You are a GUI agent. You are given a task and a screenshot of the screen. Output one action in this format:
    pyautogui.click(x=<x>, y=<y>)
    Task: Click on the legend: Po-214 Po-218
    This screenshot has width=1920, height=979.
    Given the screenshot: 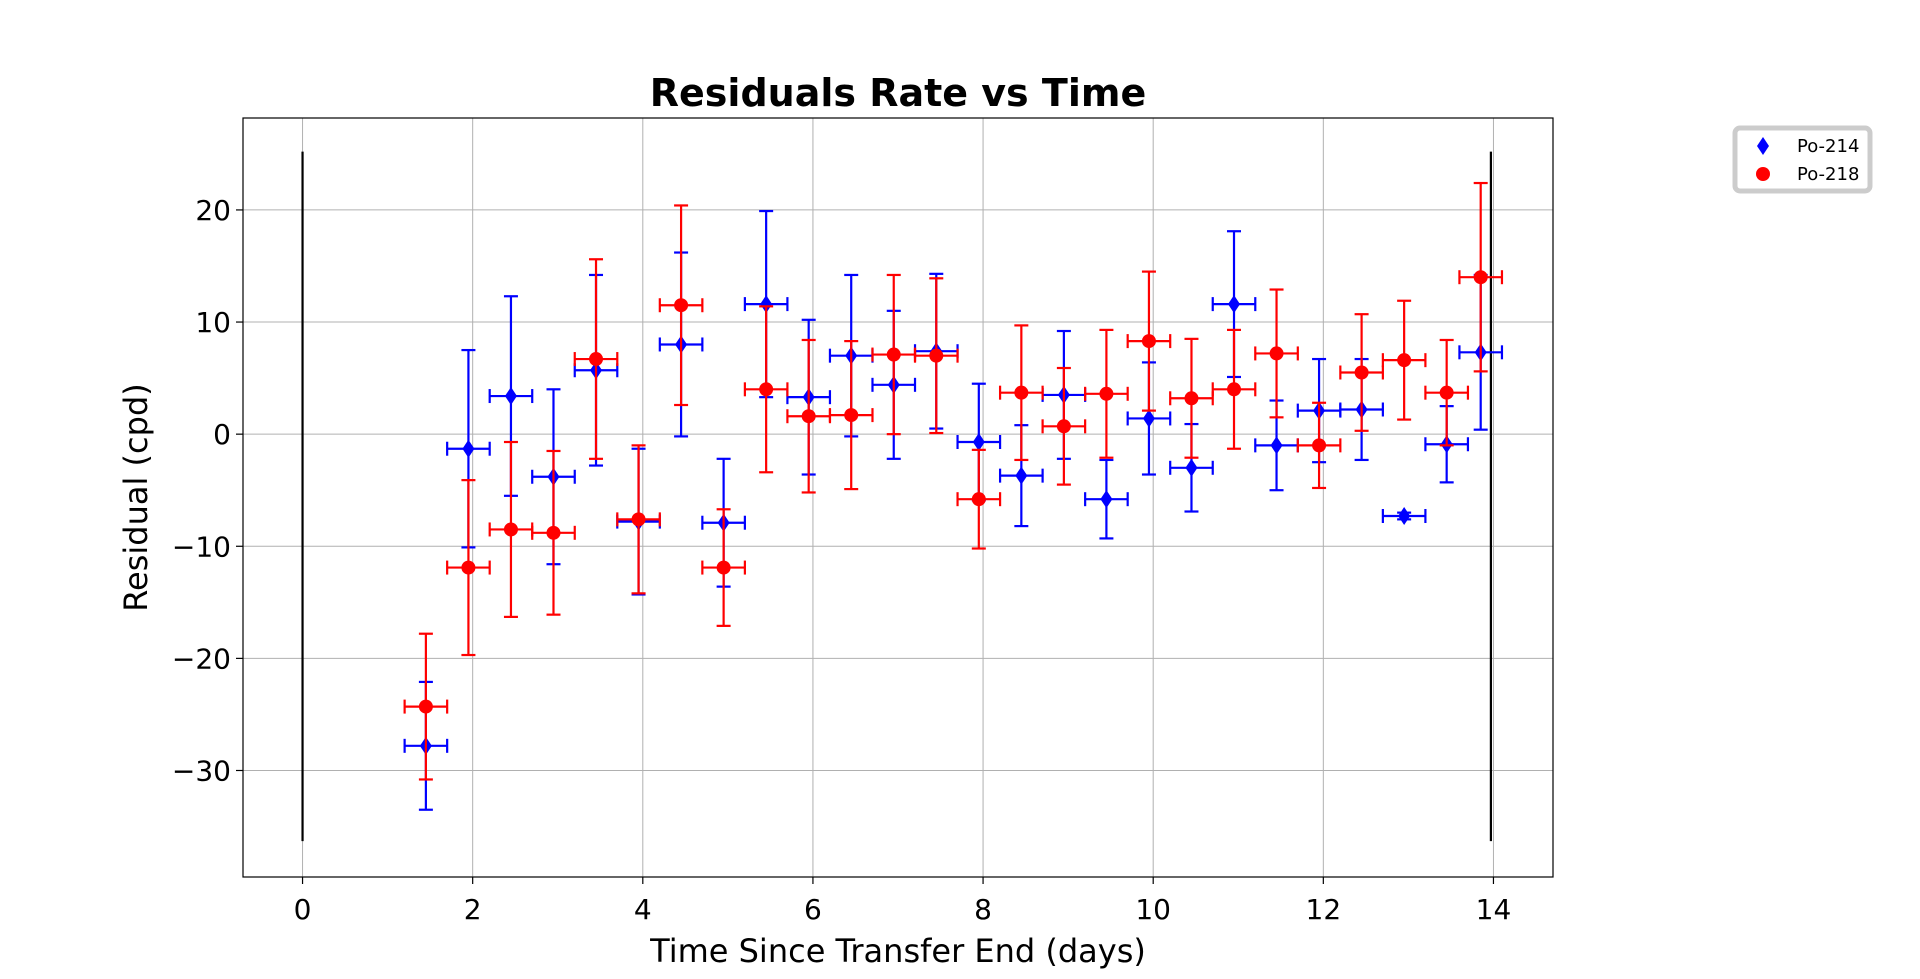 What is the action you would take?
    pyautogui.click(x=1802, y=159)
    